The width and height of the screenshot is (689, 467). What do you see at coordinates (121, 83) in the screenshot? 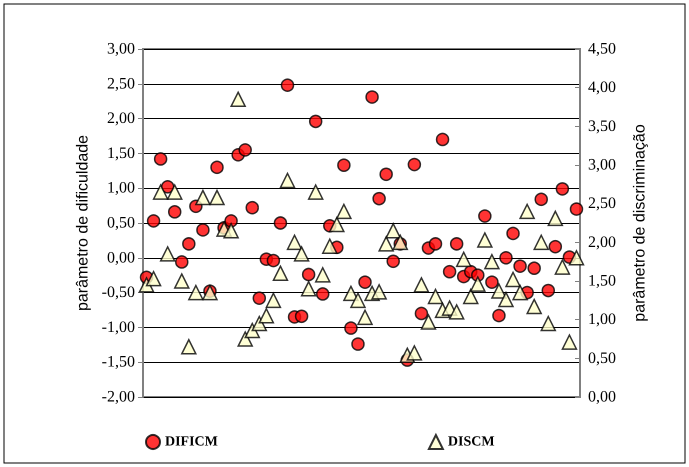
I see `y-tick-label: 2,50` at bounding box center [121, 83].